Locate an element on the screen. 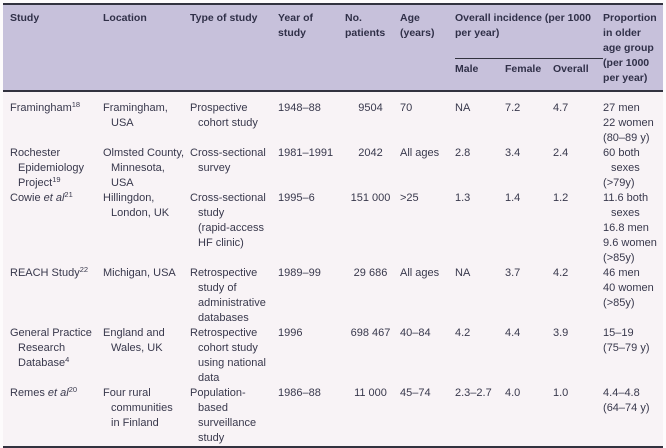 This screenshot has height=448, width=666. cell-incidence-male: 4.2 is located at coordinates (463, 333).